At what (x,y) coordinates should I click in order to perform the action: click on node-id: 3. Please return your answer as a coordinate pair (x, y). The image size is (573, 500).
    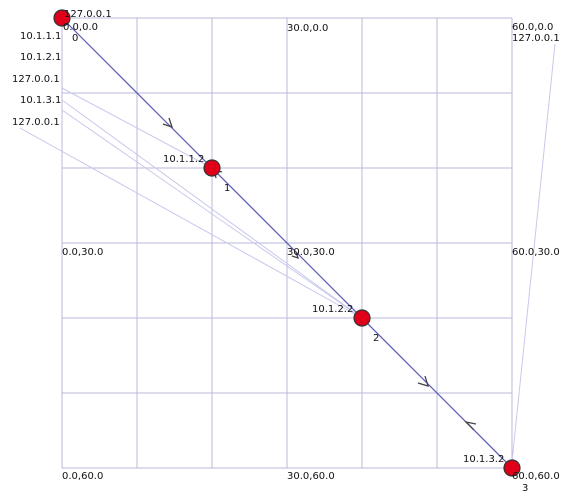
    Looking at the image, I should click on (525, 488).